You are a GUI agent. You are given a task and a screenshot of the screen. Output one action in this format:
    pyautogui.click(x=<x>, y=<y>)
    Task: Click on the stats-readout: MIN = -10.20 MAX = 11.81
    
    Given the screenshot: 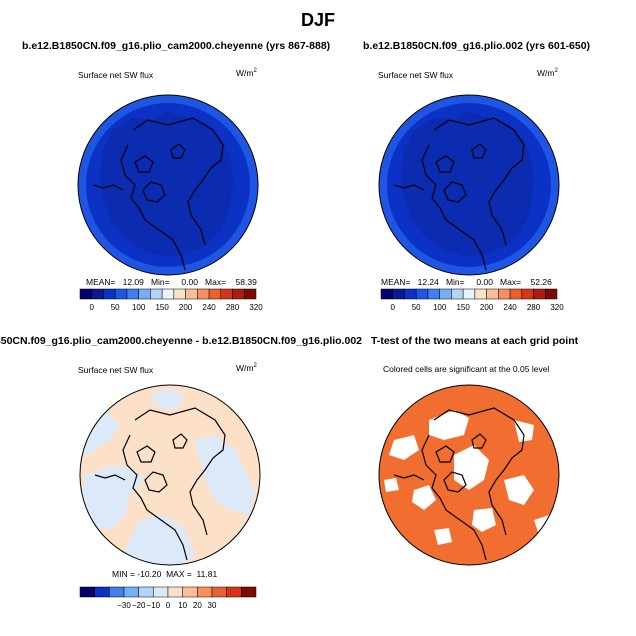 What is the action you would take?
    pyautogui.click(x=165, y=574)
    